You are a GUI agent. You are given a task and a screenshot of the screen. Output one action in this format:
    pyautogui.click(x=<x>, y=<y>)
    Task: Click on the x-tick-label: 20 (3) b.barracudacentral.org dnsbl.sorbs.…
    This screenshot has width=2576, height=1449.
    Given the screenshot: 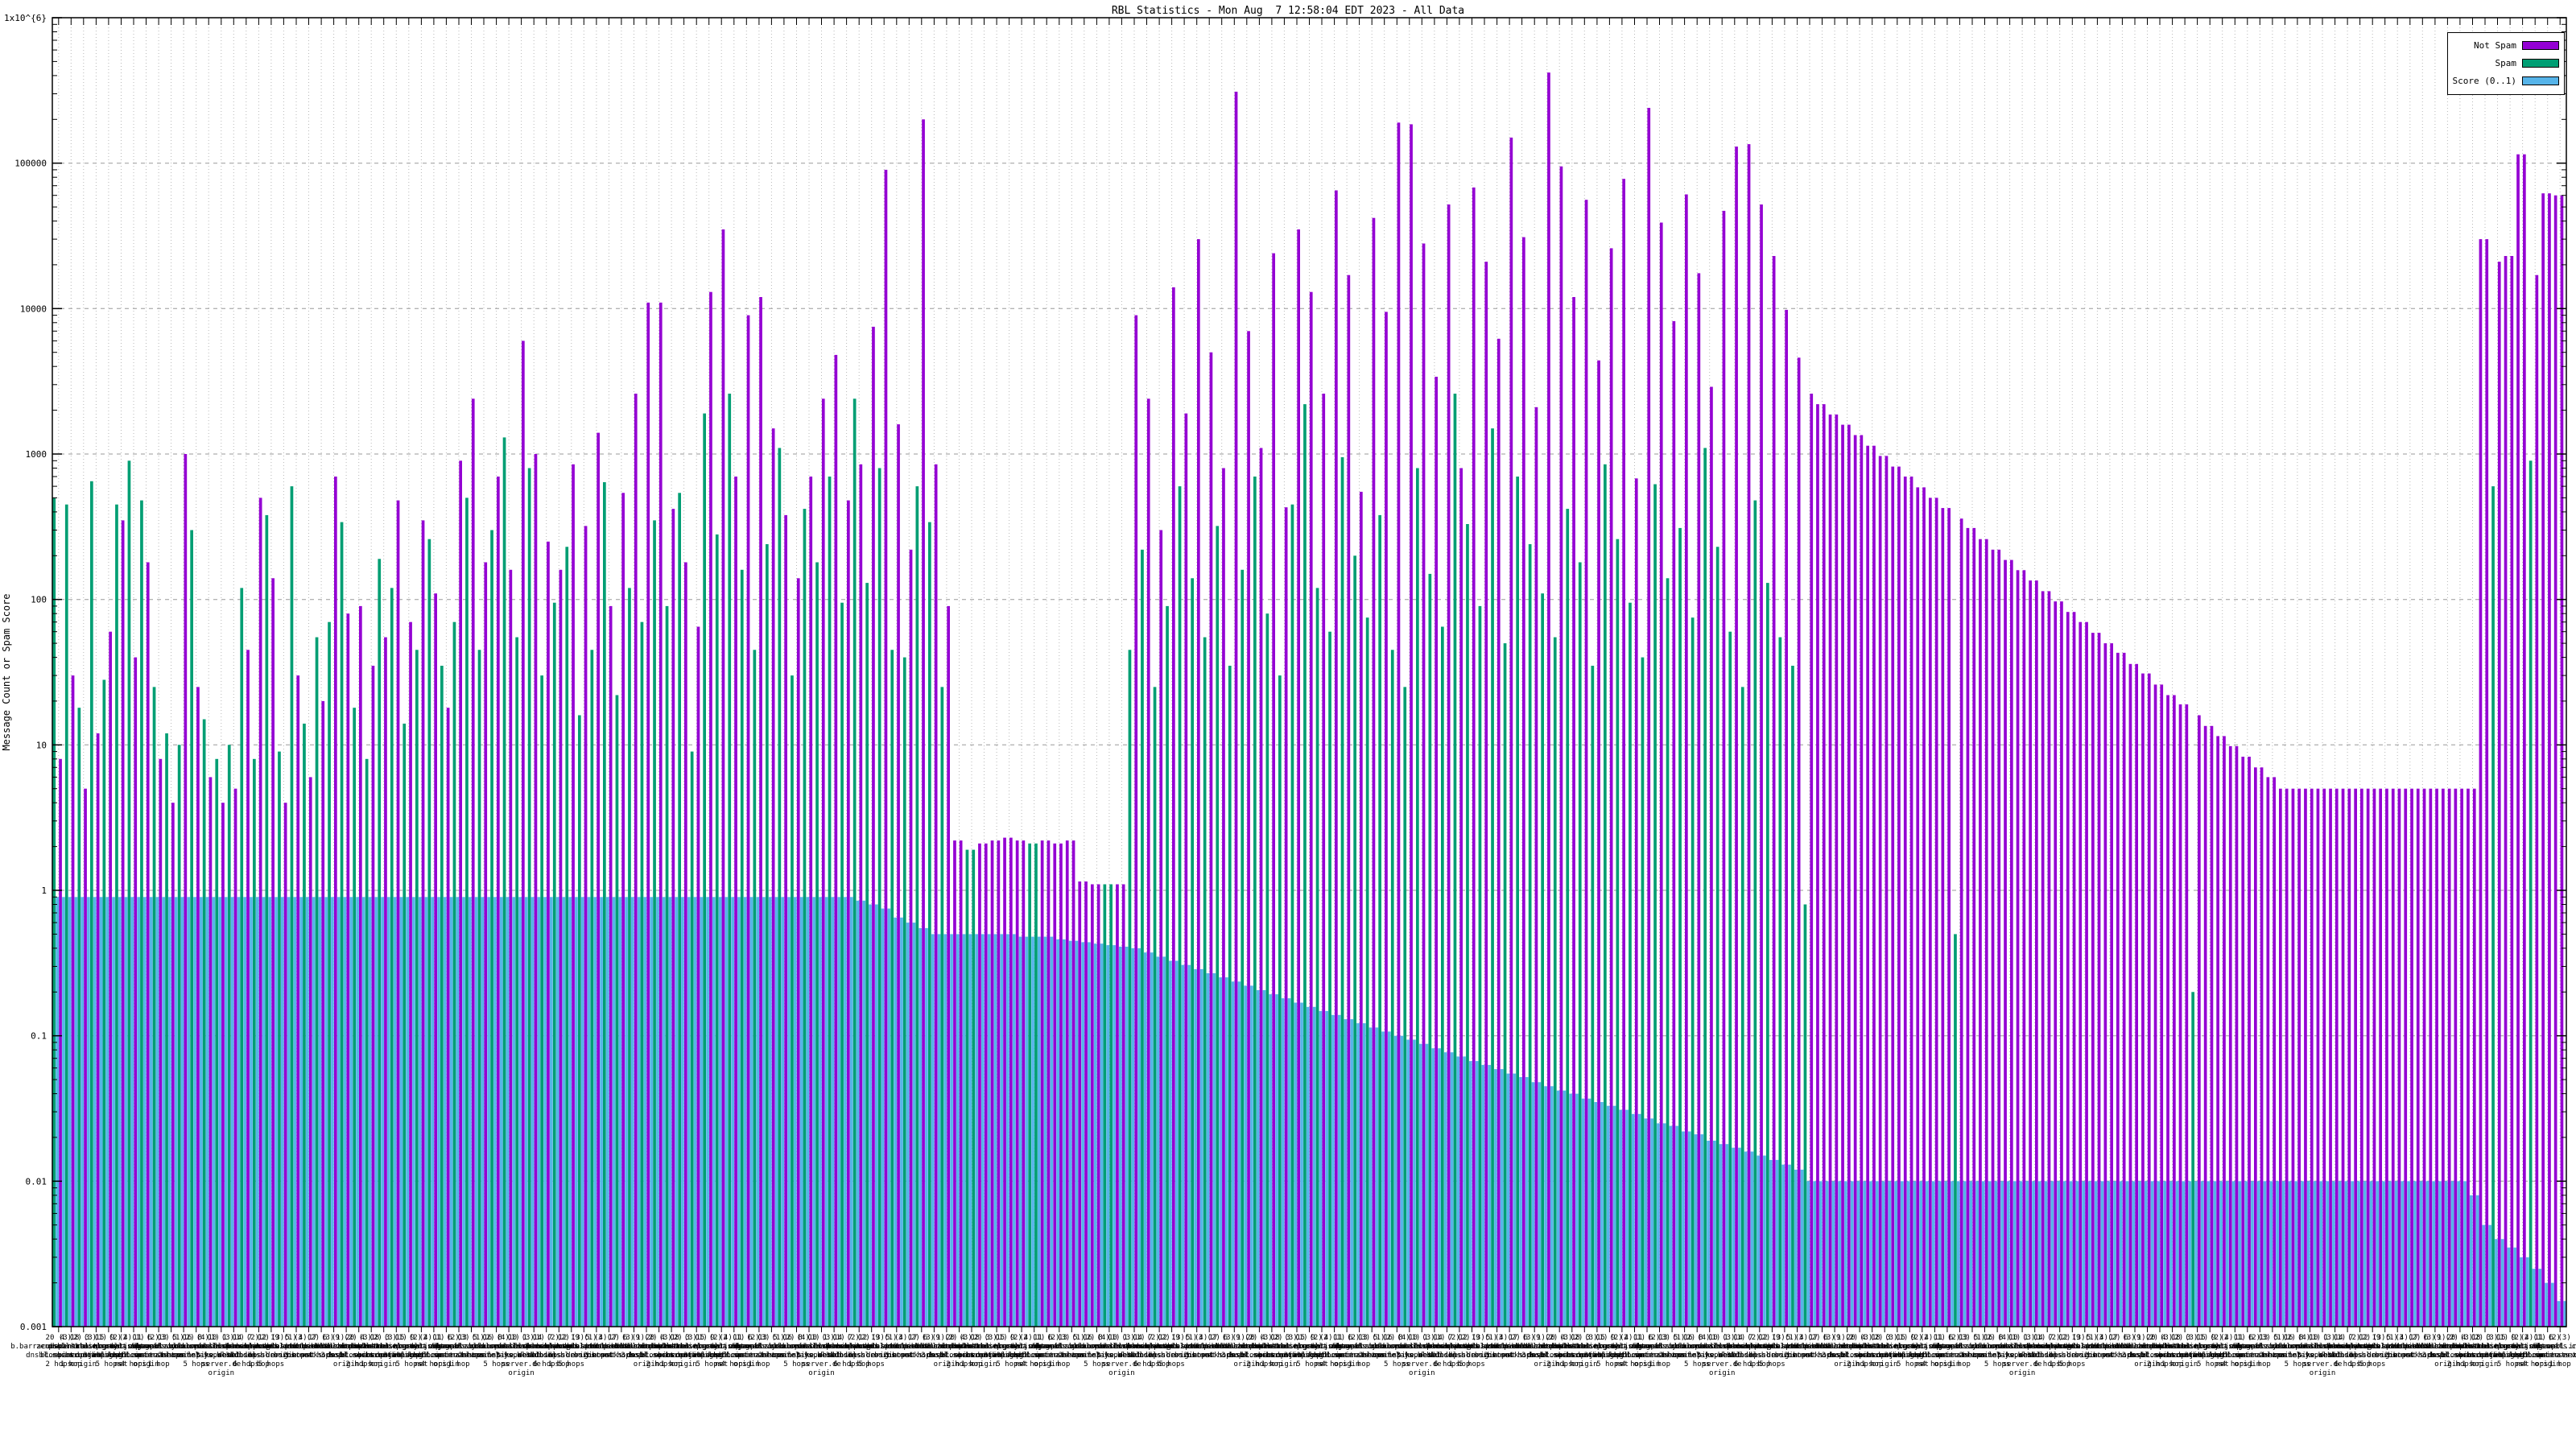 What is the action you would take?
    pyautogui.click(x=659, y=1351)
    